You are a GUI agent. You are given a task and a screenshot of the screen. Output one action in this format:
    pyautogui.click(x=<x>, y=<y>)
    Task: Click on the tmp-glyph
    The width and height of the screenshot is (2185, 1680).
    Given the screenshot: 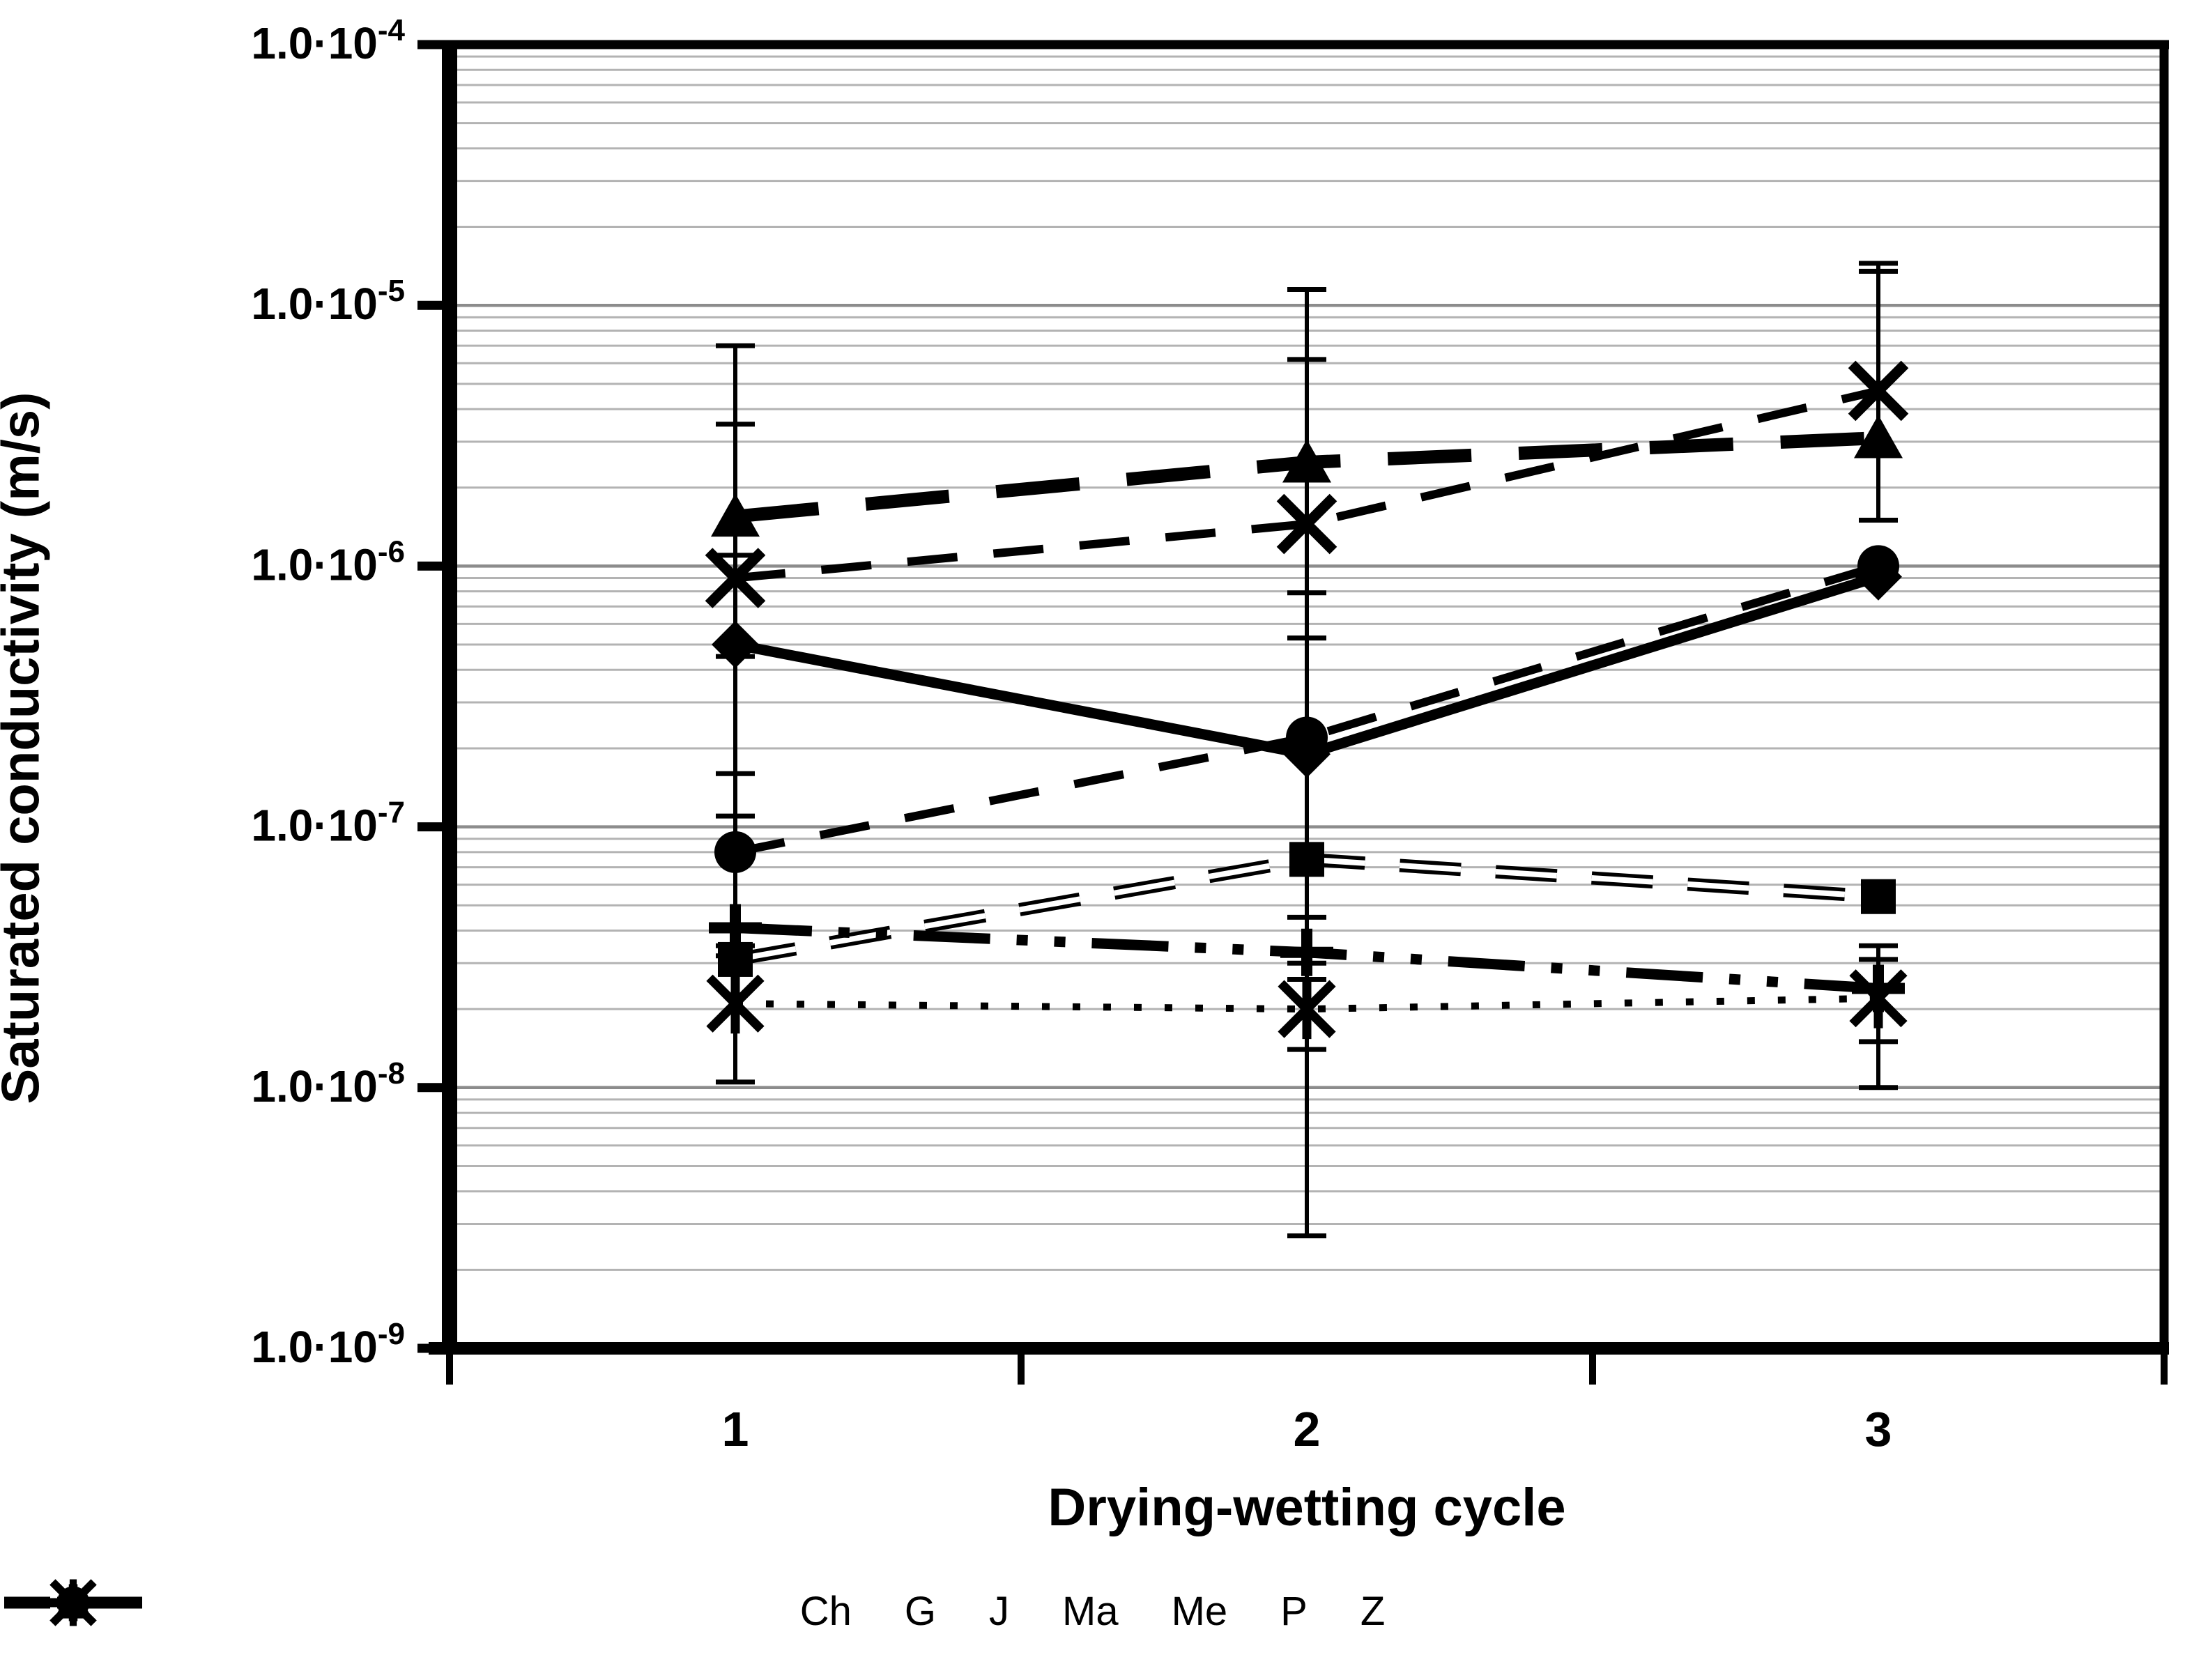 What is the action you would take?
    pyautogui.click(x=73, y=1602)
    